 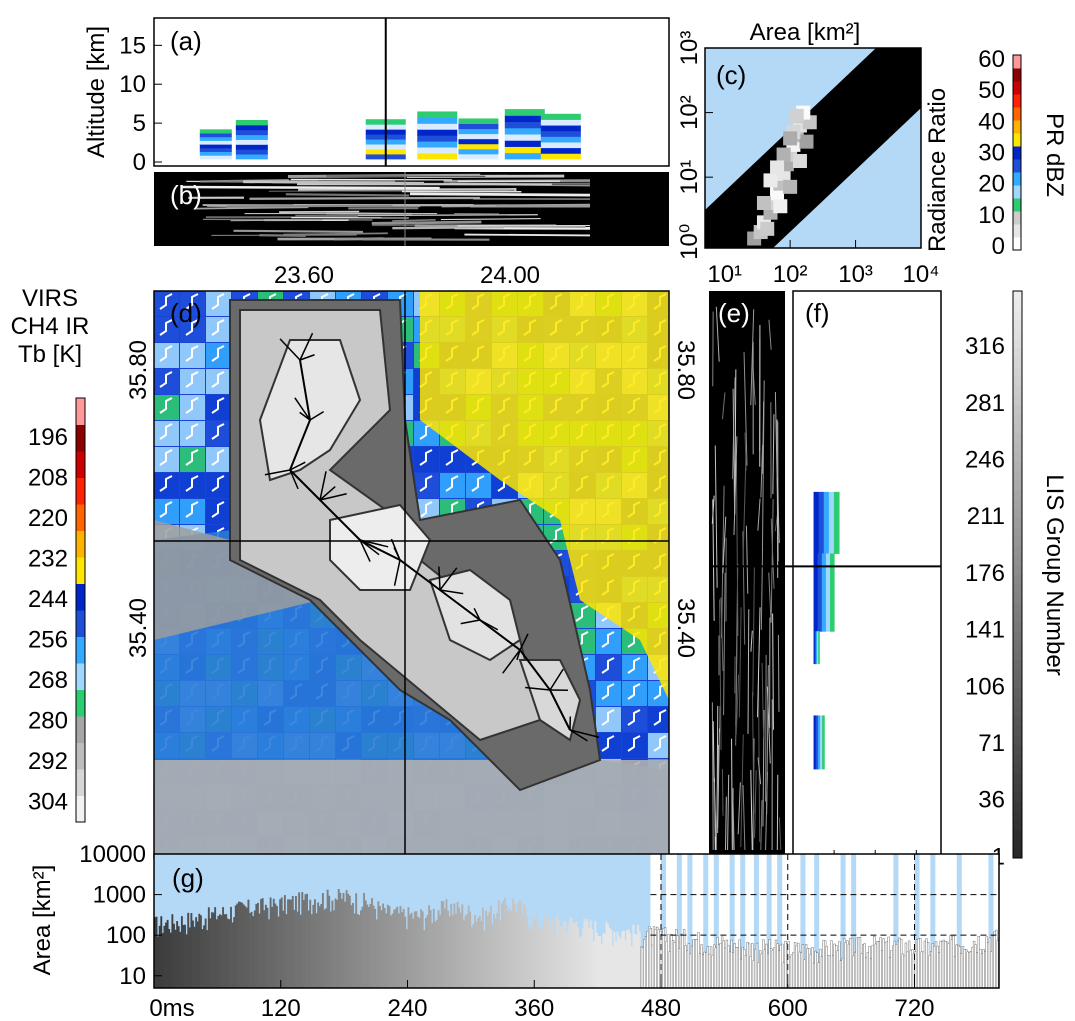 I want to click on panel-b-streak, so click(x=500, y=194).